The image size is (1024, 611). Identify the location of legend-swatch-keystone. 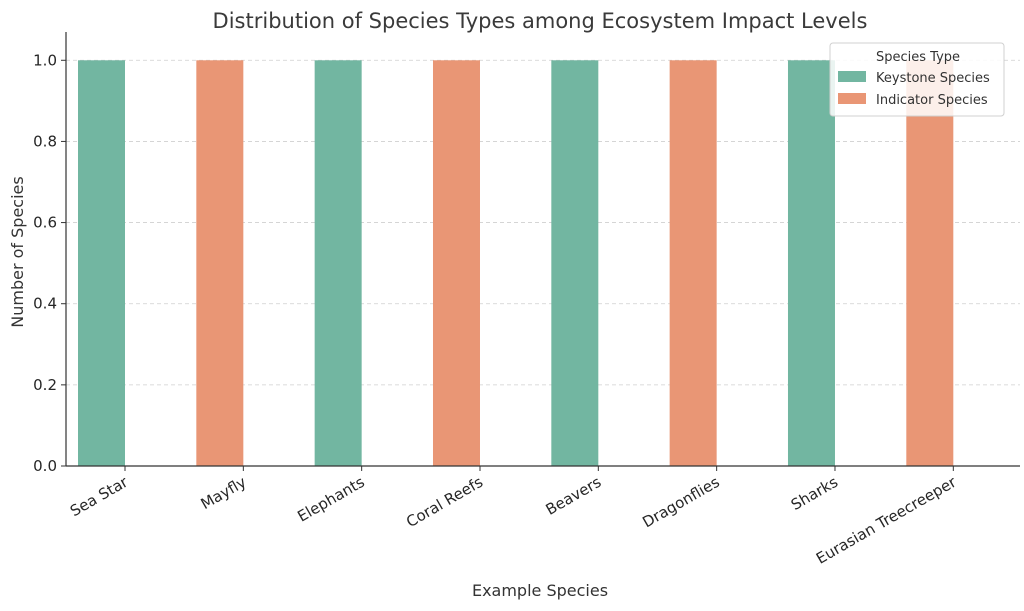
(852, 76).